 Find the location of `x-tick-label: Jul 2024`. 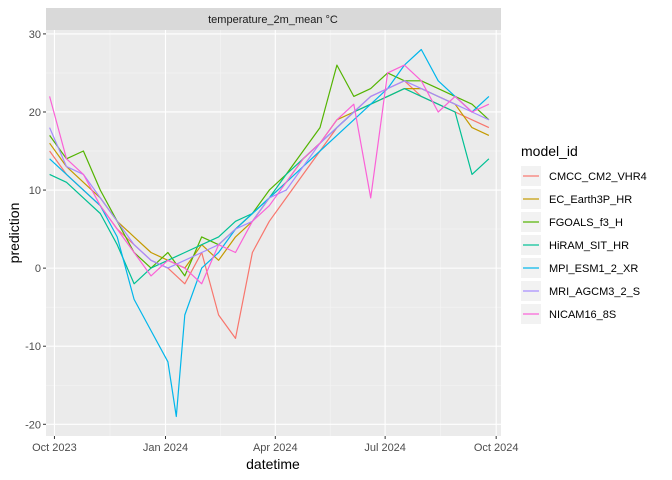

x-tick-label: Jul 2024 is located at coordinates (385, 448).